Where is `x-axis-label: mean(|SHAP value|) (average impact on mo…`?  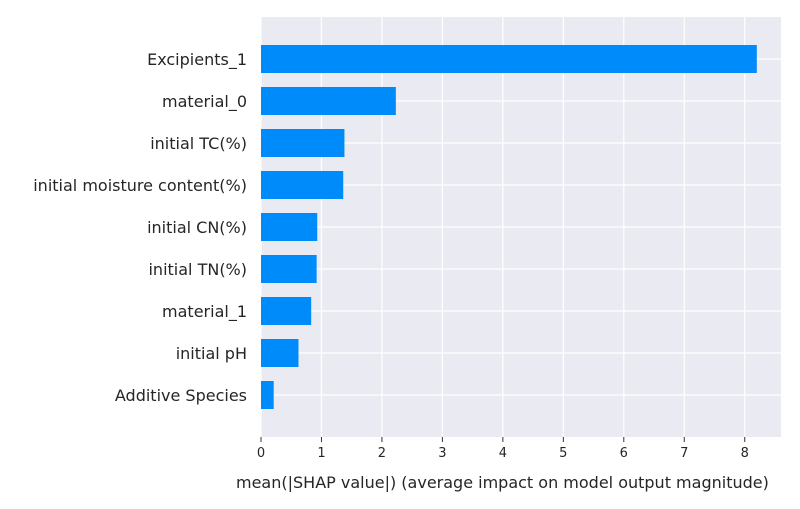
x-axis-label: mean(|SHAP value|) (average impact on mo… is located at coordinates (502, 482).